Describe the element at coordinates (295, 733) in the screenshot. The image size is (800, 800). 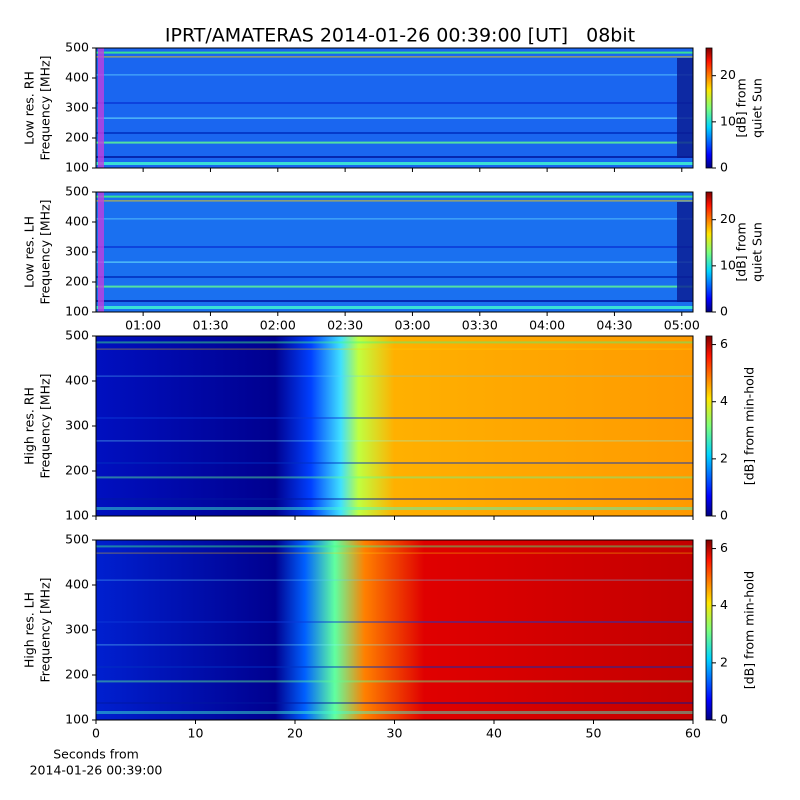
I see `x-tick-label: 20` at that location.